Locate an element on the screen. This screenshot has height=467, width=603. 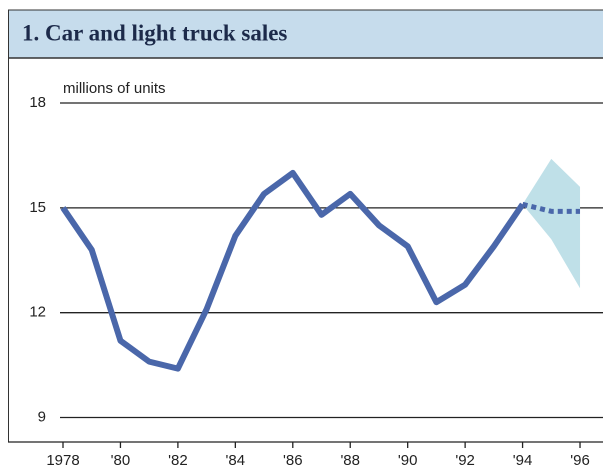
x-tick-label: '88 is located at coordinates (350, 459).